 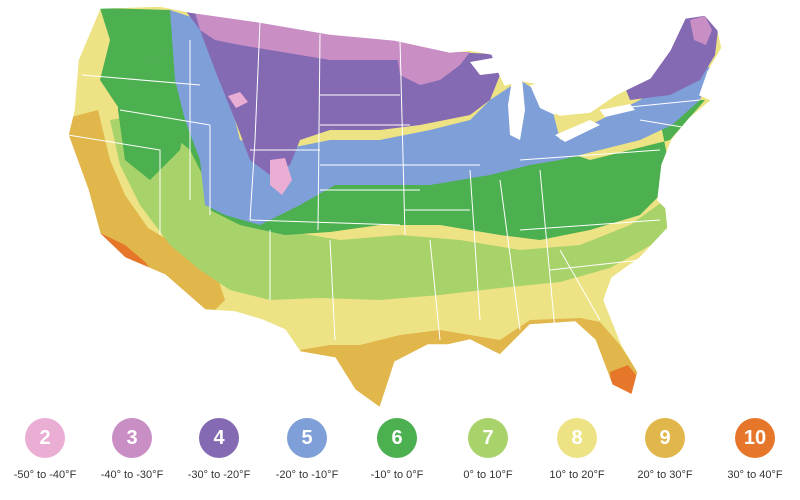 I want to click on zone-5-swatch: 5, so click(x=307, y=438).